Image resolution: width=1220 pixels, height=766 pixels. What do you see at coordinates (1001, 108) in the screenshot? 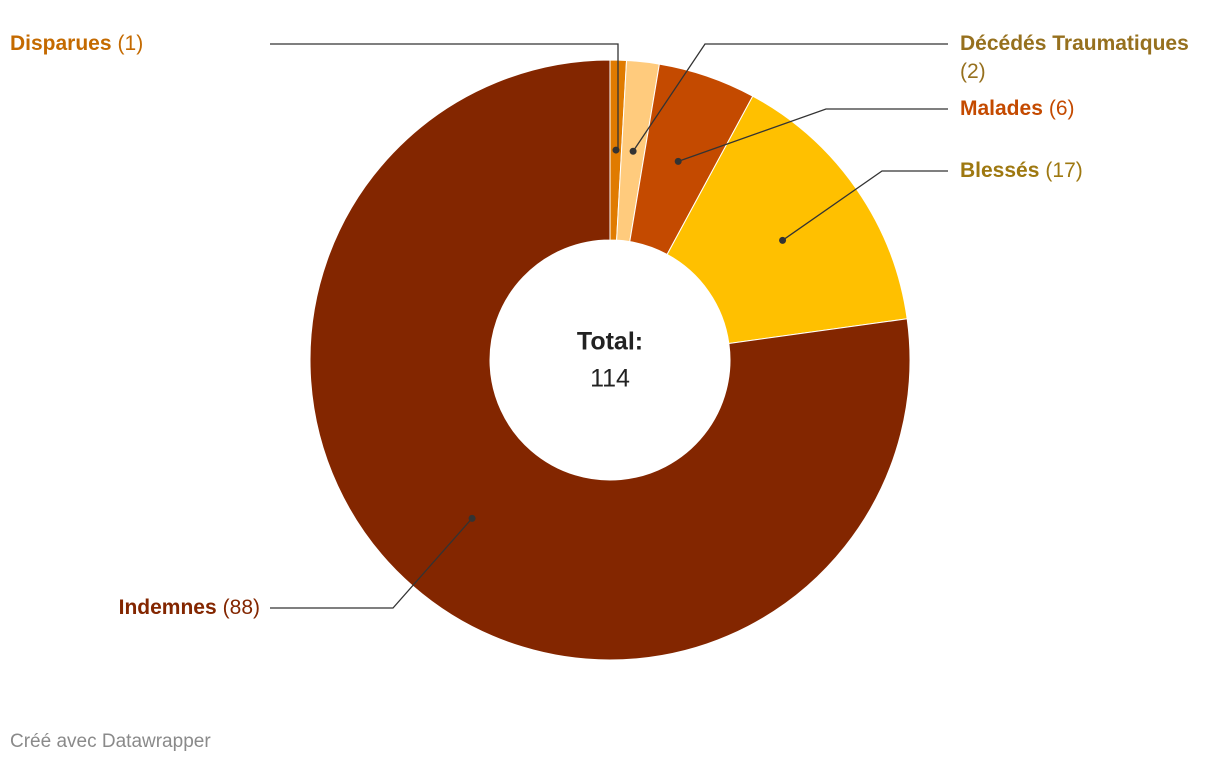
I see `category-name: Malades` at bounding box center [1001, 108].